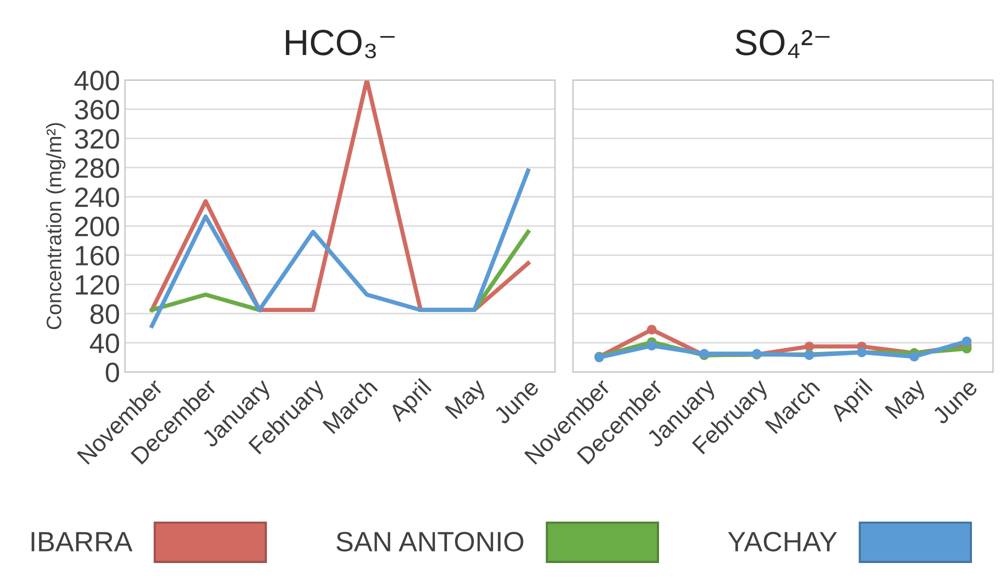 The height and width of the screenshot is (584, 1000). I want to click on y-tick-label: 400, so click(97, 80).